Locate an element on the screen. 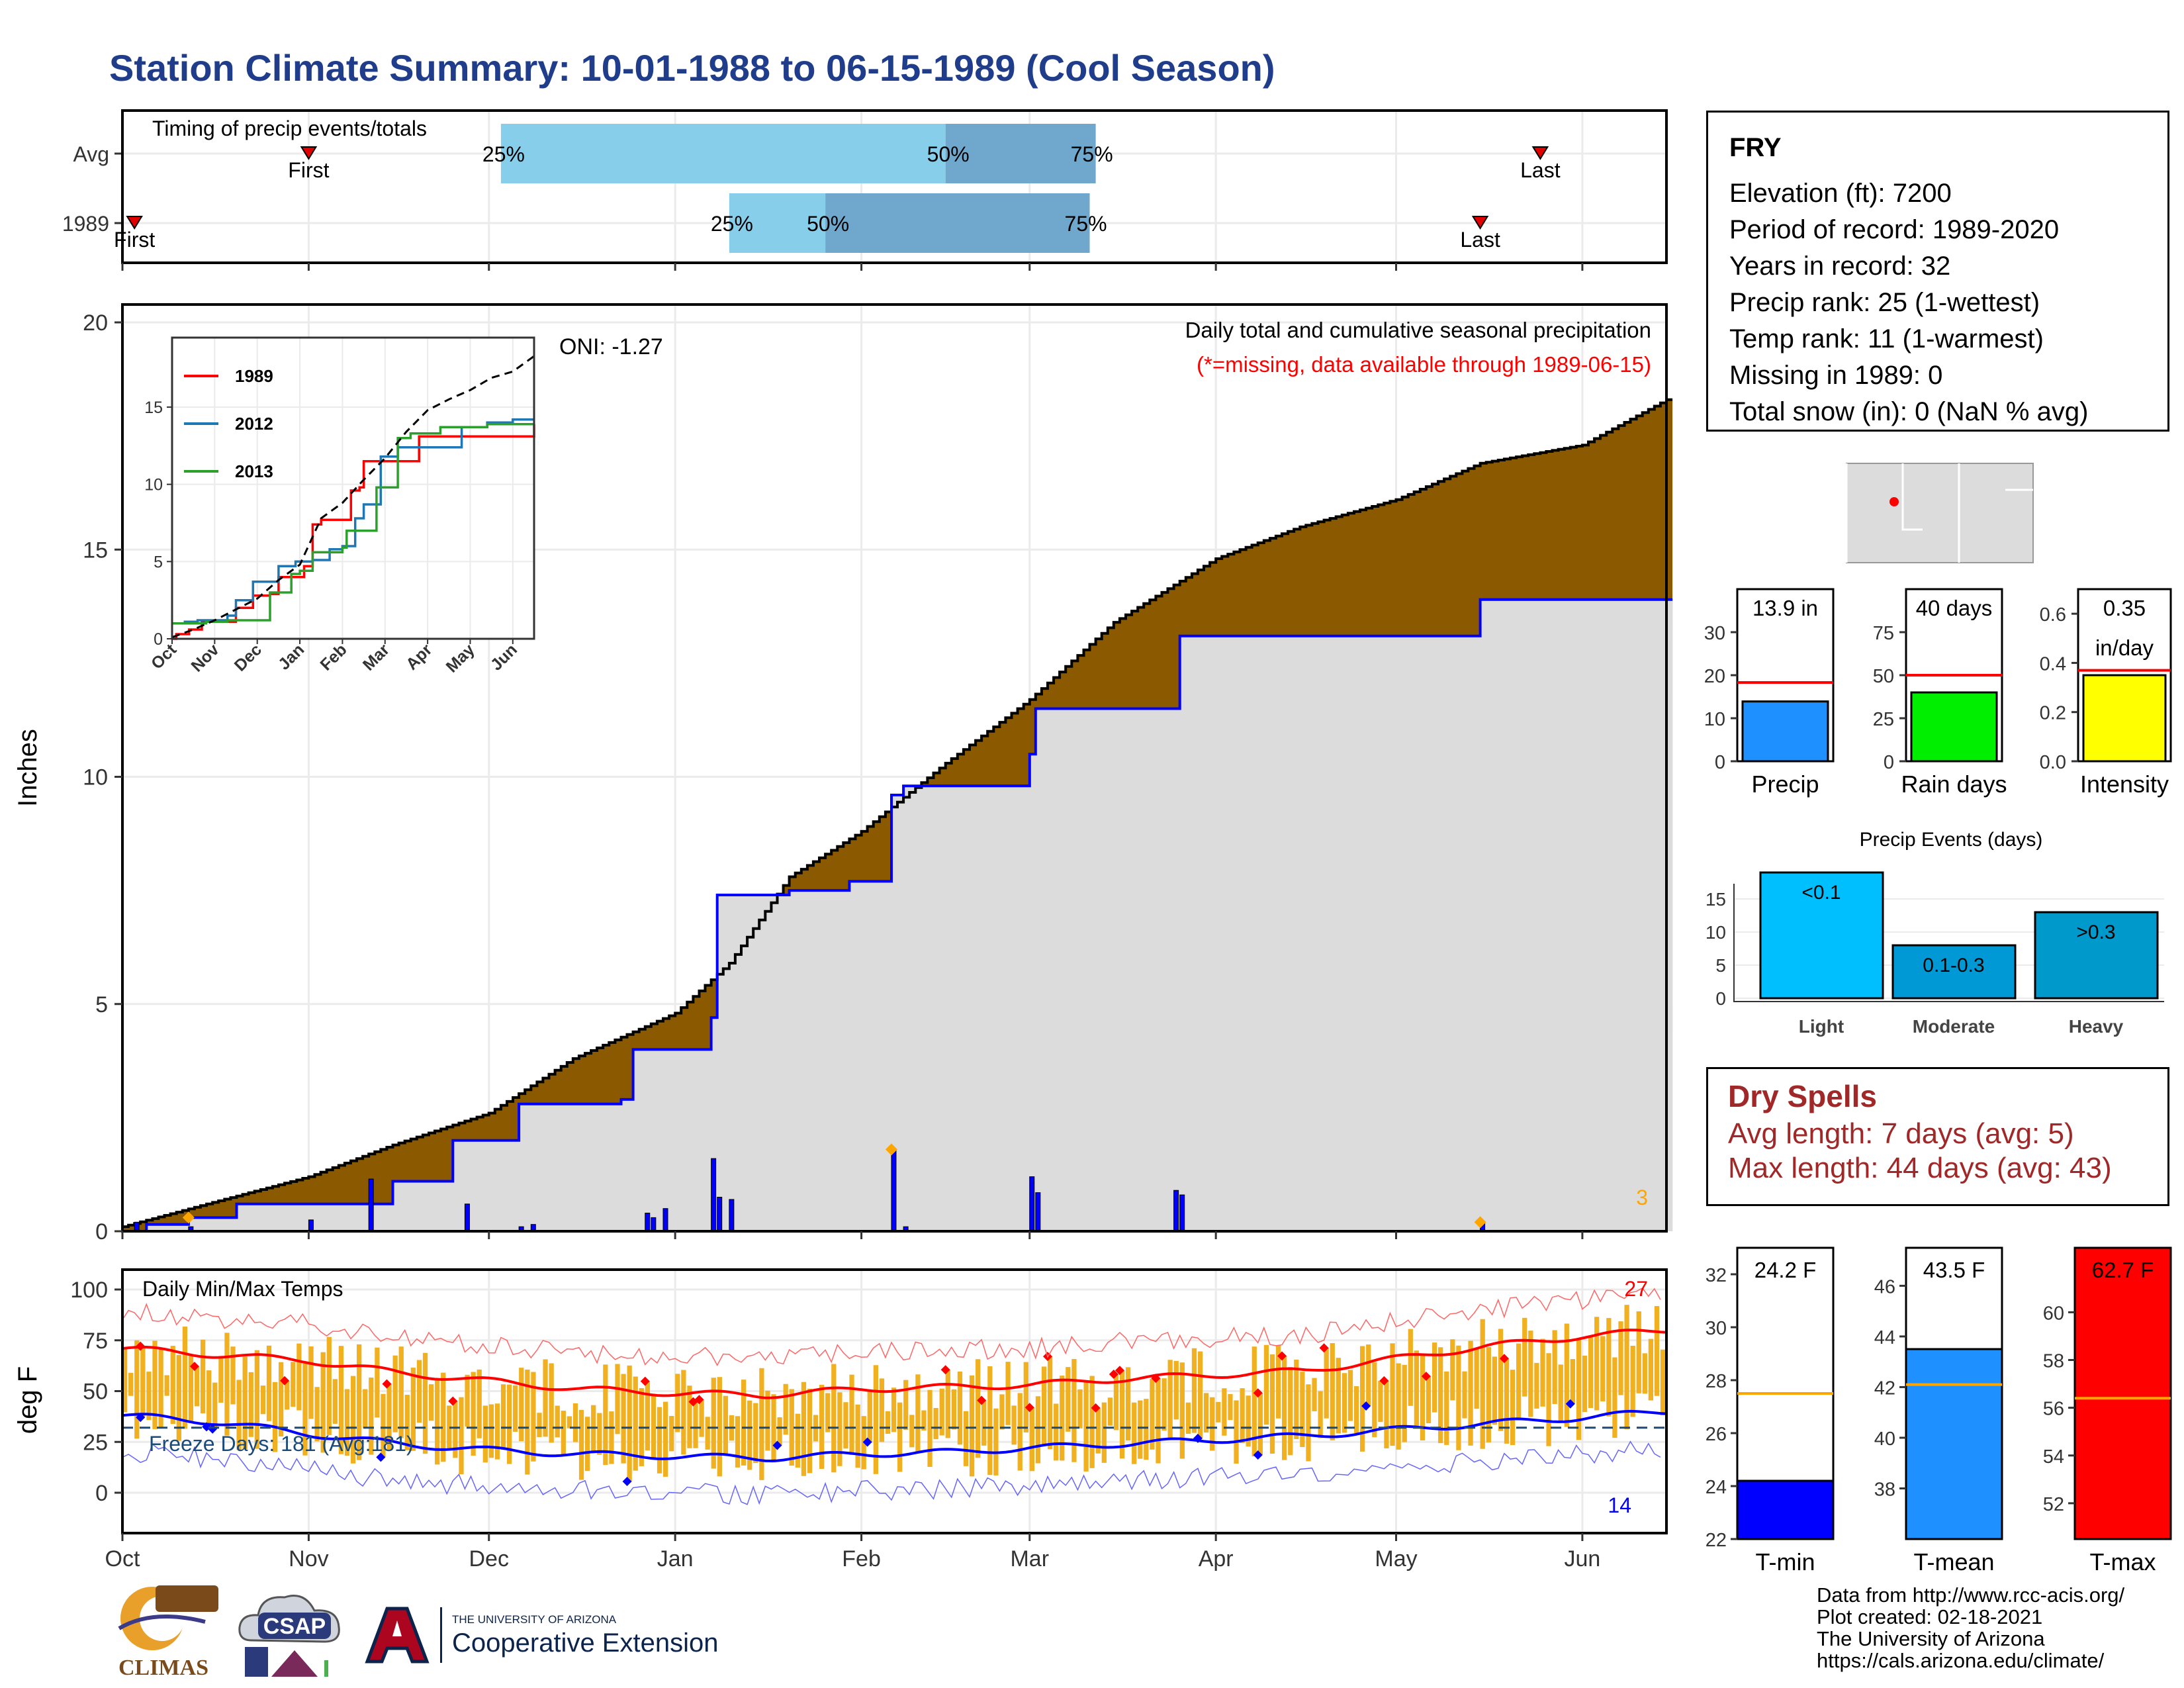  inset-bg is located at coordinates (353, 488).